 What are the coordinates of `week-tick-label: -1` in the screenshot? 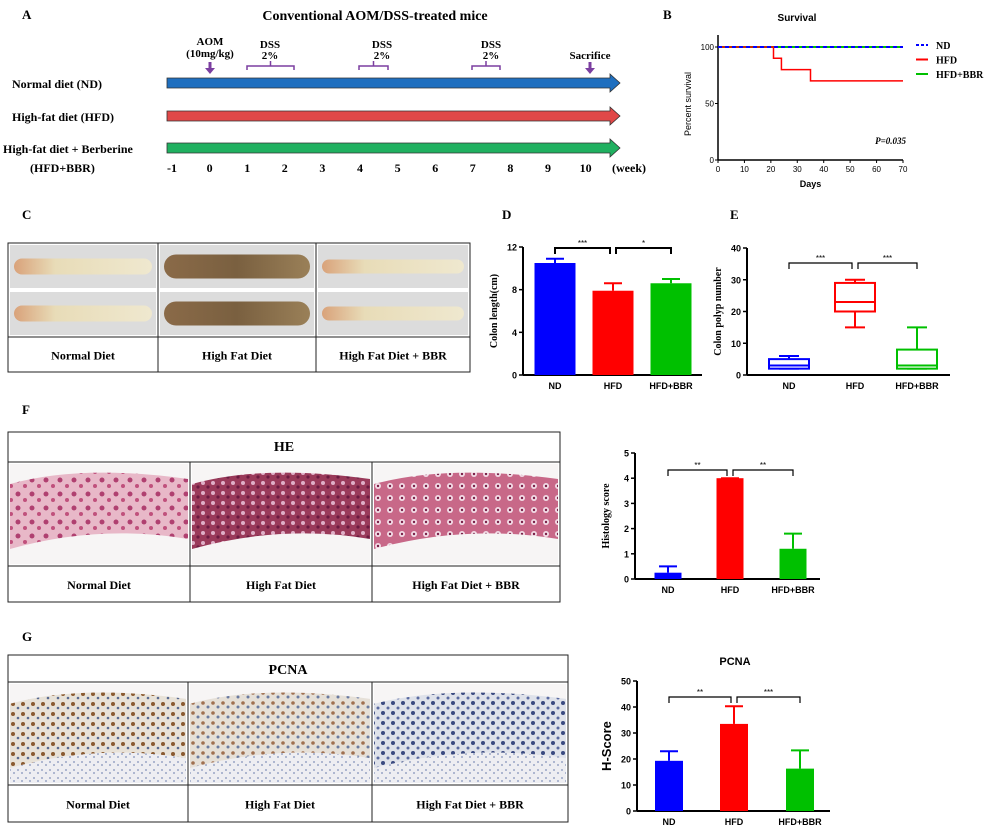 It's located at (172, 168).